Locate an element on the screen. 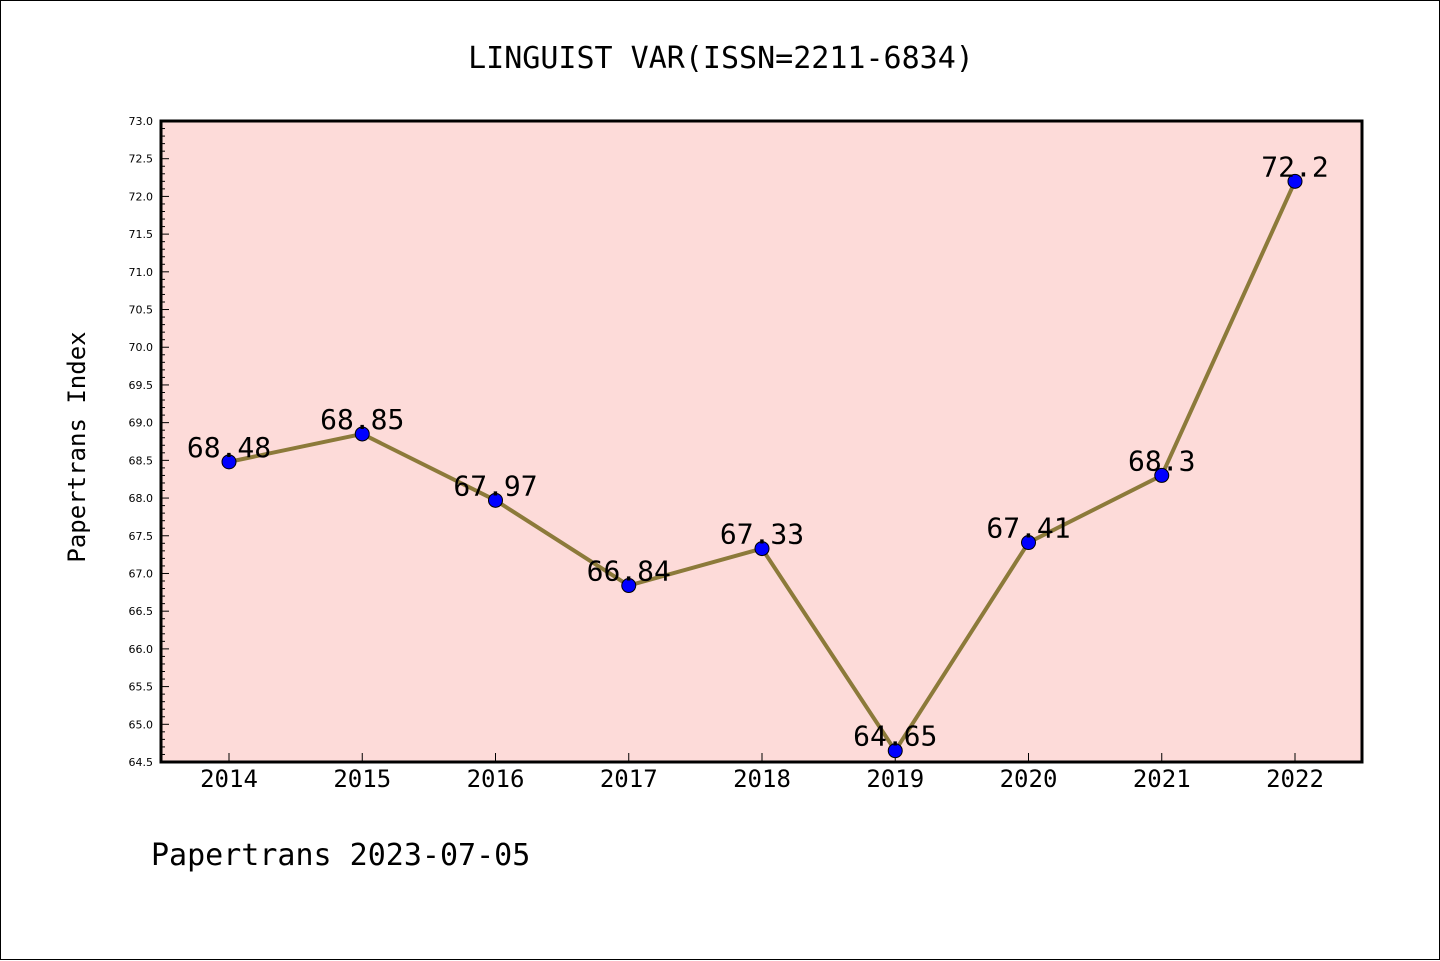 The height and width of the screenshot is (961, 1440). y-tick-label: 70.0 is located at coordinates (141, 347).